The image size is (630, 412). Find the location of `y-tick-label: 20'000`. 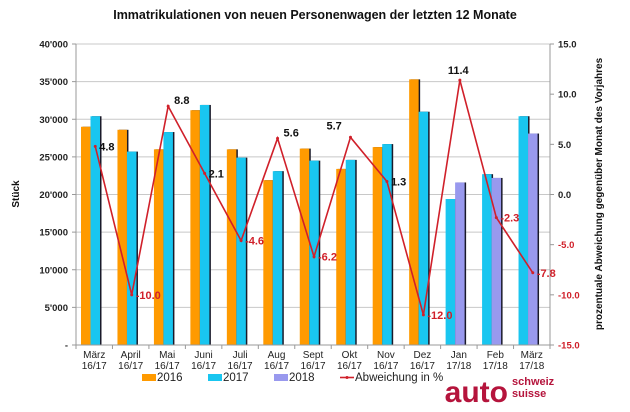

y-tick-label: 20'000 is located at coordinates (53, 195).